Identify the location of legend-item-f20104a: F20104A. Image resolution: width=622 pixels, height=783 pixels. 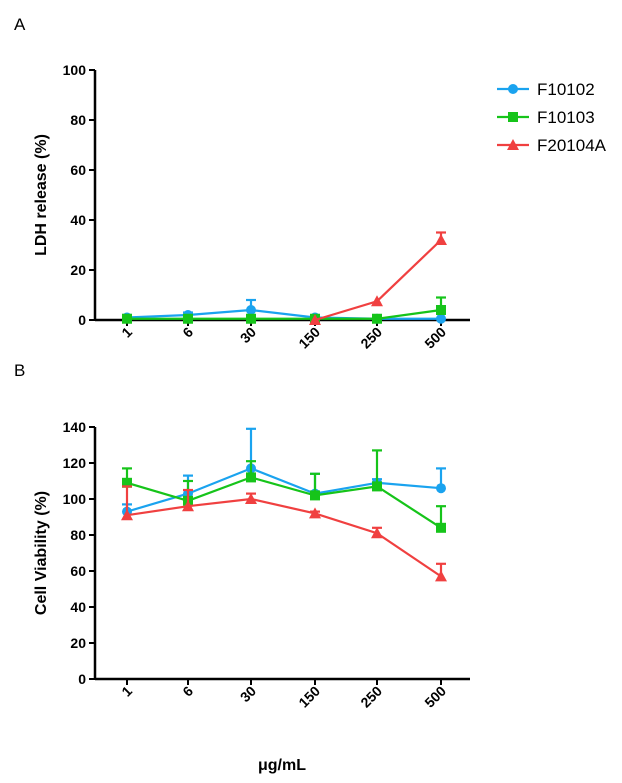
(552, 145).